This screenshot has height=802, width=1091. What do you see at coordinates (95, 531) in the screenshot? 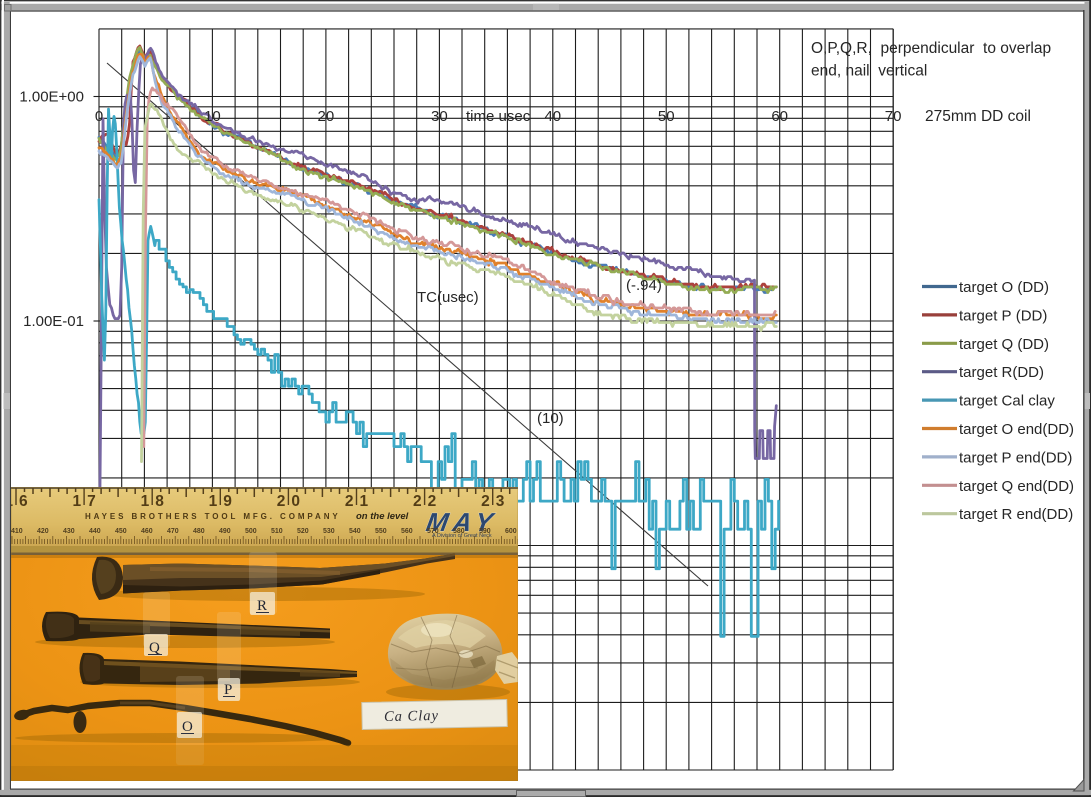
I see `svg-text: 440` at bounding box center [95, 531].